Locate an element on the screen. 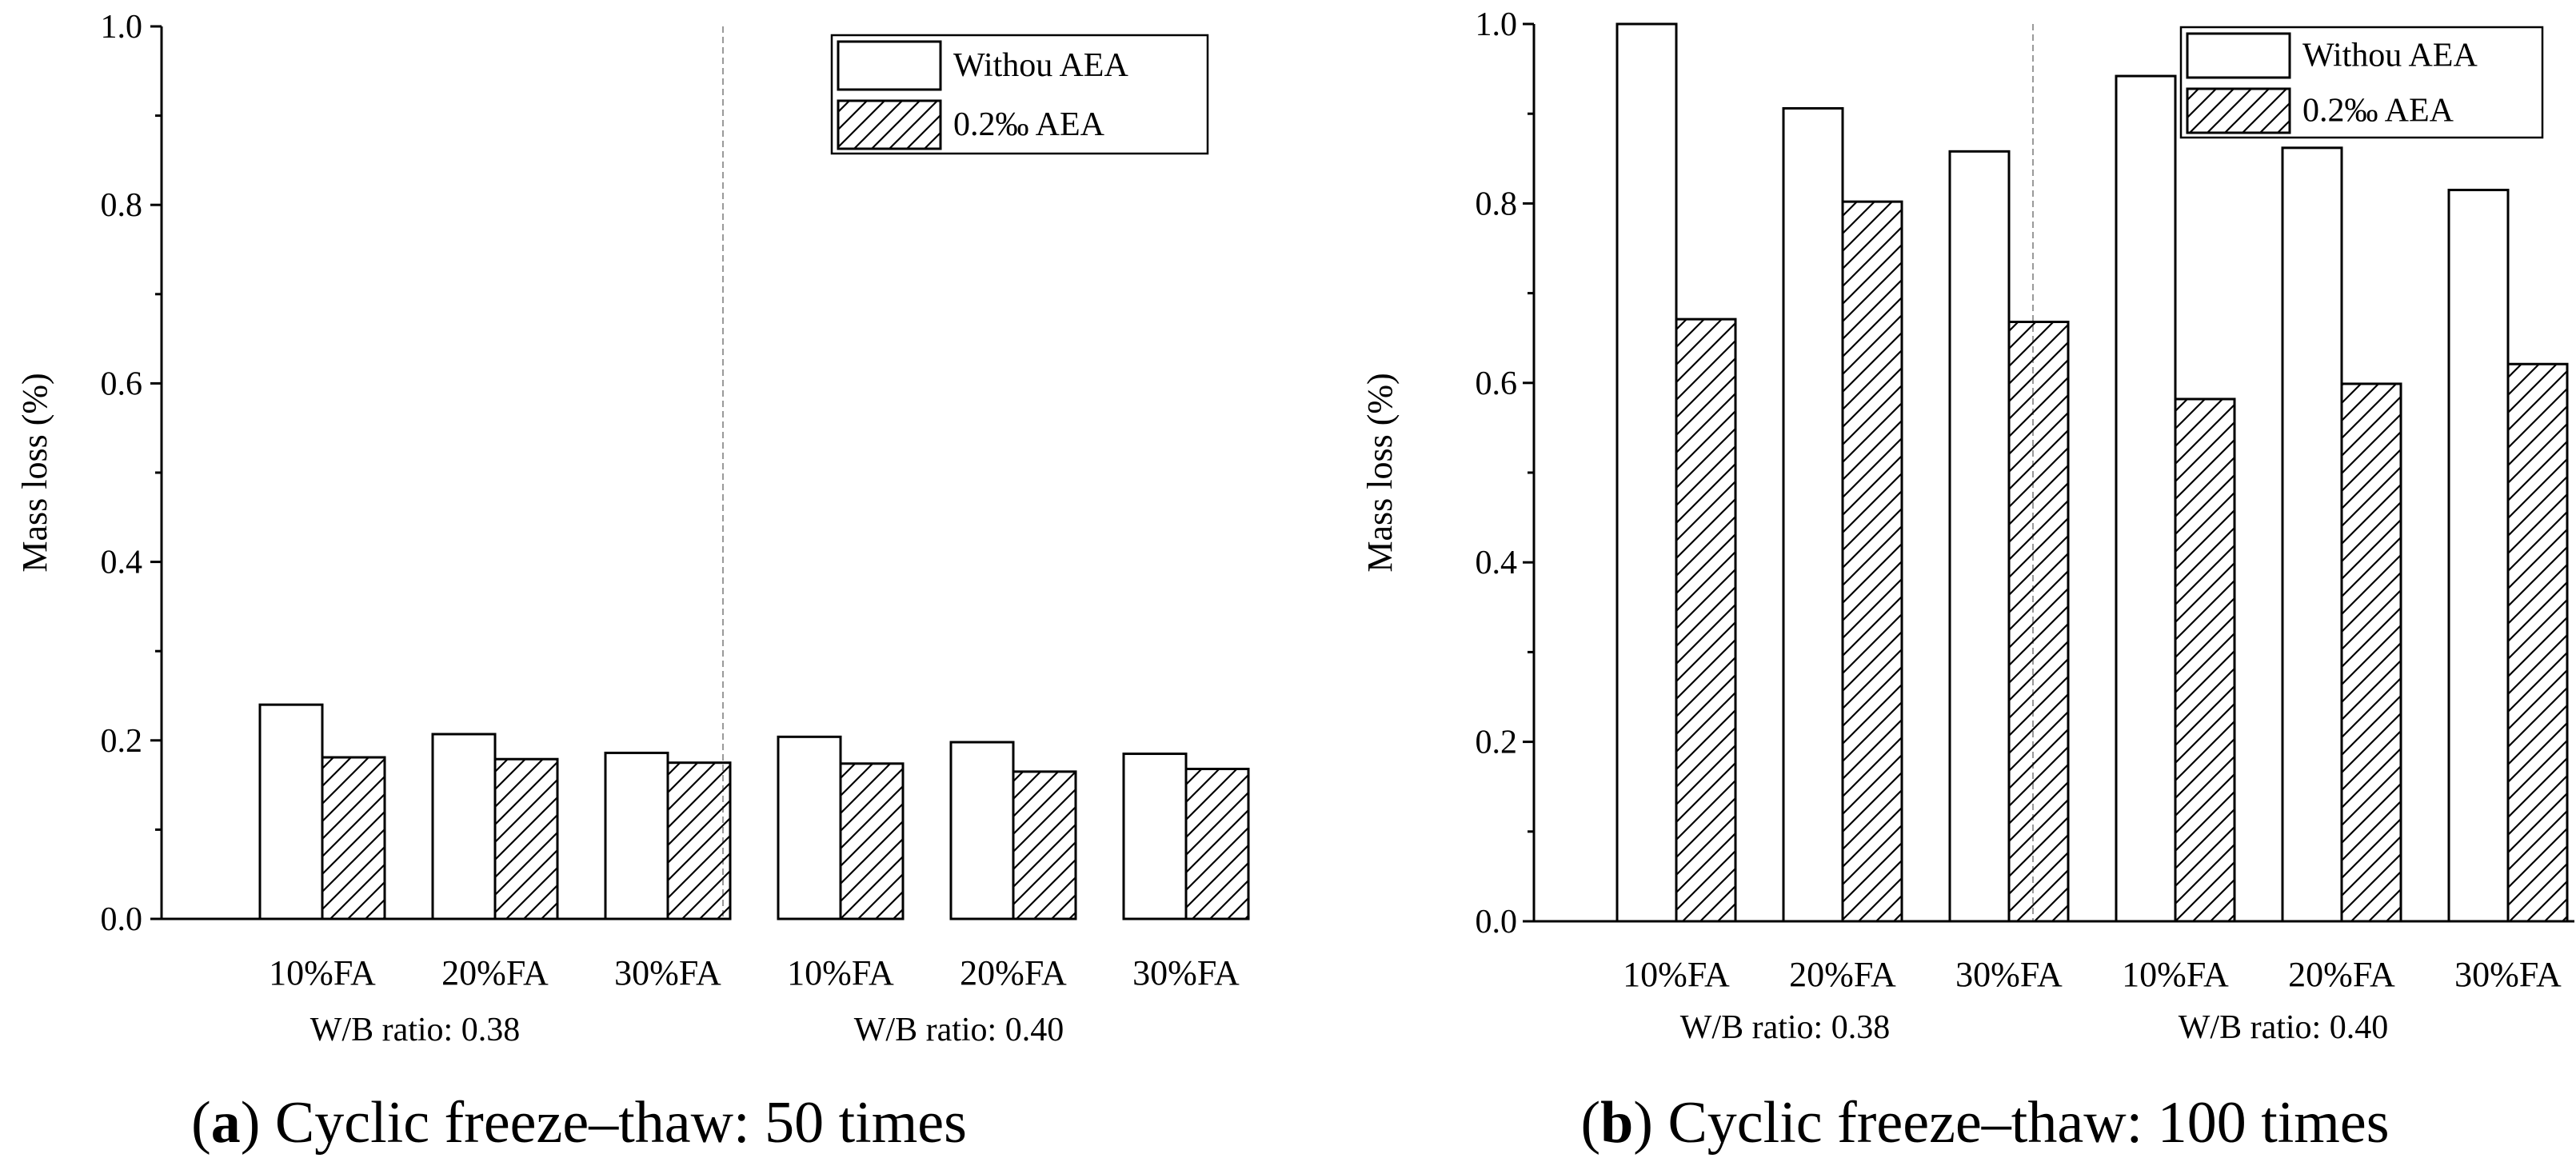  panel-caption: (b) Cyclic freeze–thaw: 100 times is located at coordinates (1985, 1123).